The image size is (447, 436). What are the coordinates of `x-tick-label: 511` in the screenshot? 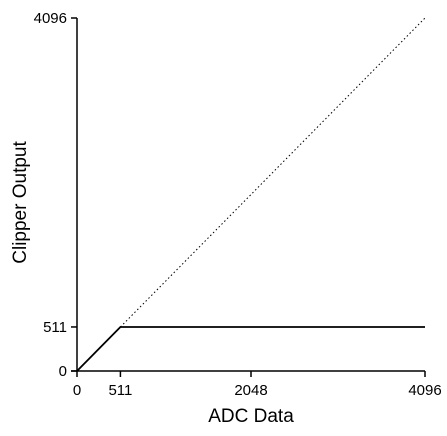 It's located at (120, 390).